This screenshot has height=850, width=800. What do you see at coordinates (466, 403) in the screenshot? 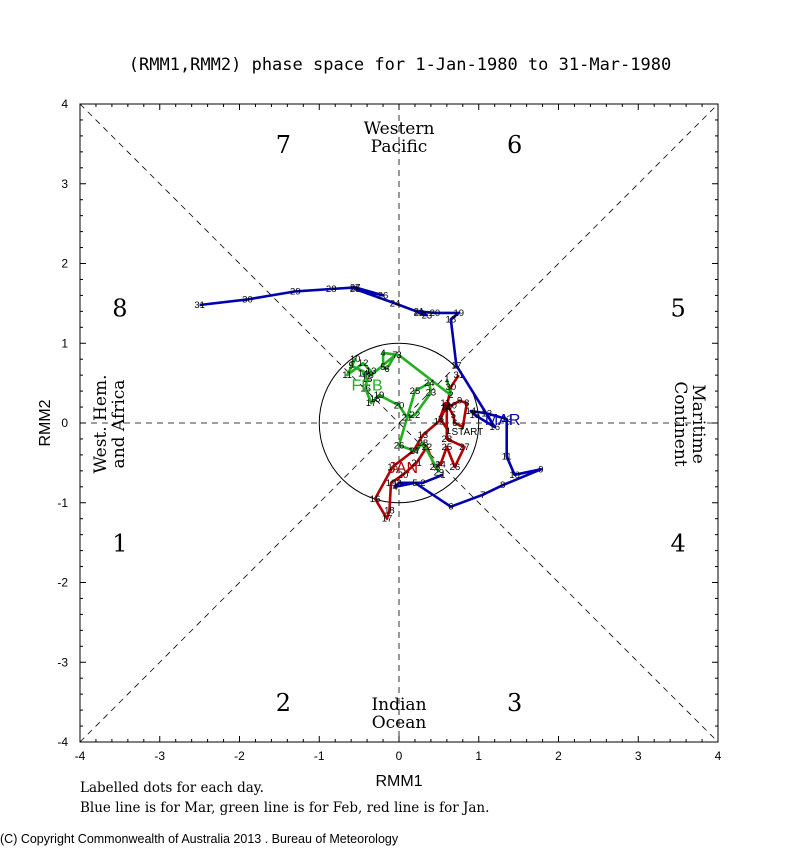
I see `day-label: 8` at bounding box center [466, 403].